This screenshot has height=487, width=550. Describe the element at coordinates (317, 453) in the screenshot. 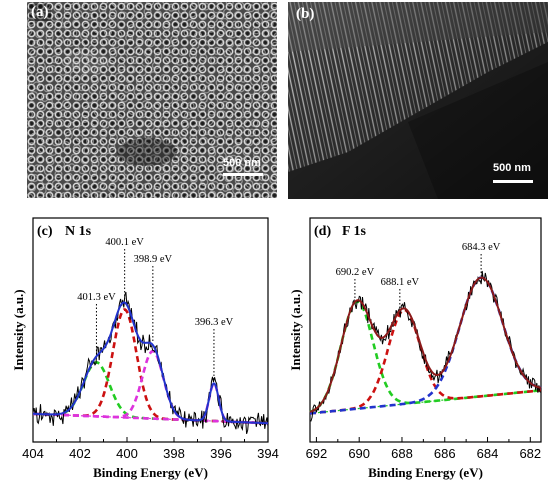

I see `x-tick-label: 692` at that location.